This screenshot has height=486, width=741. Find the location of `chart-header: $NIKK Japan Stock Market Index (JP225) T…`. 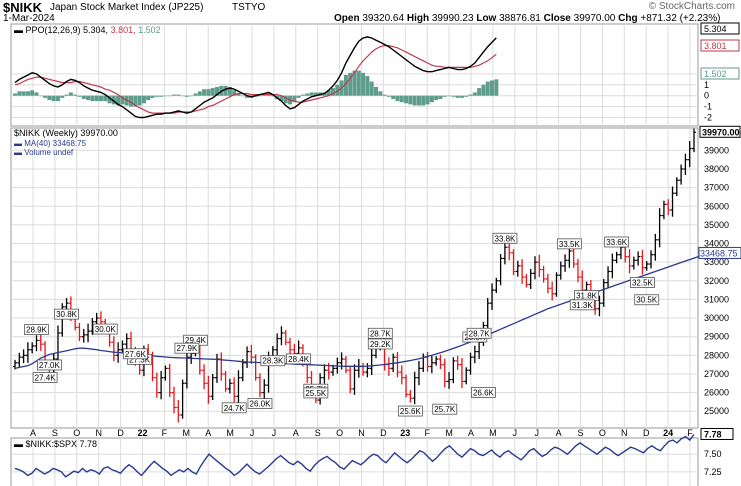

chart-header: $NIKK Japan Stock Market Index (JP225) T… is located at coordinates (370, 12).